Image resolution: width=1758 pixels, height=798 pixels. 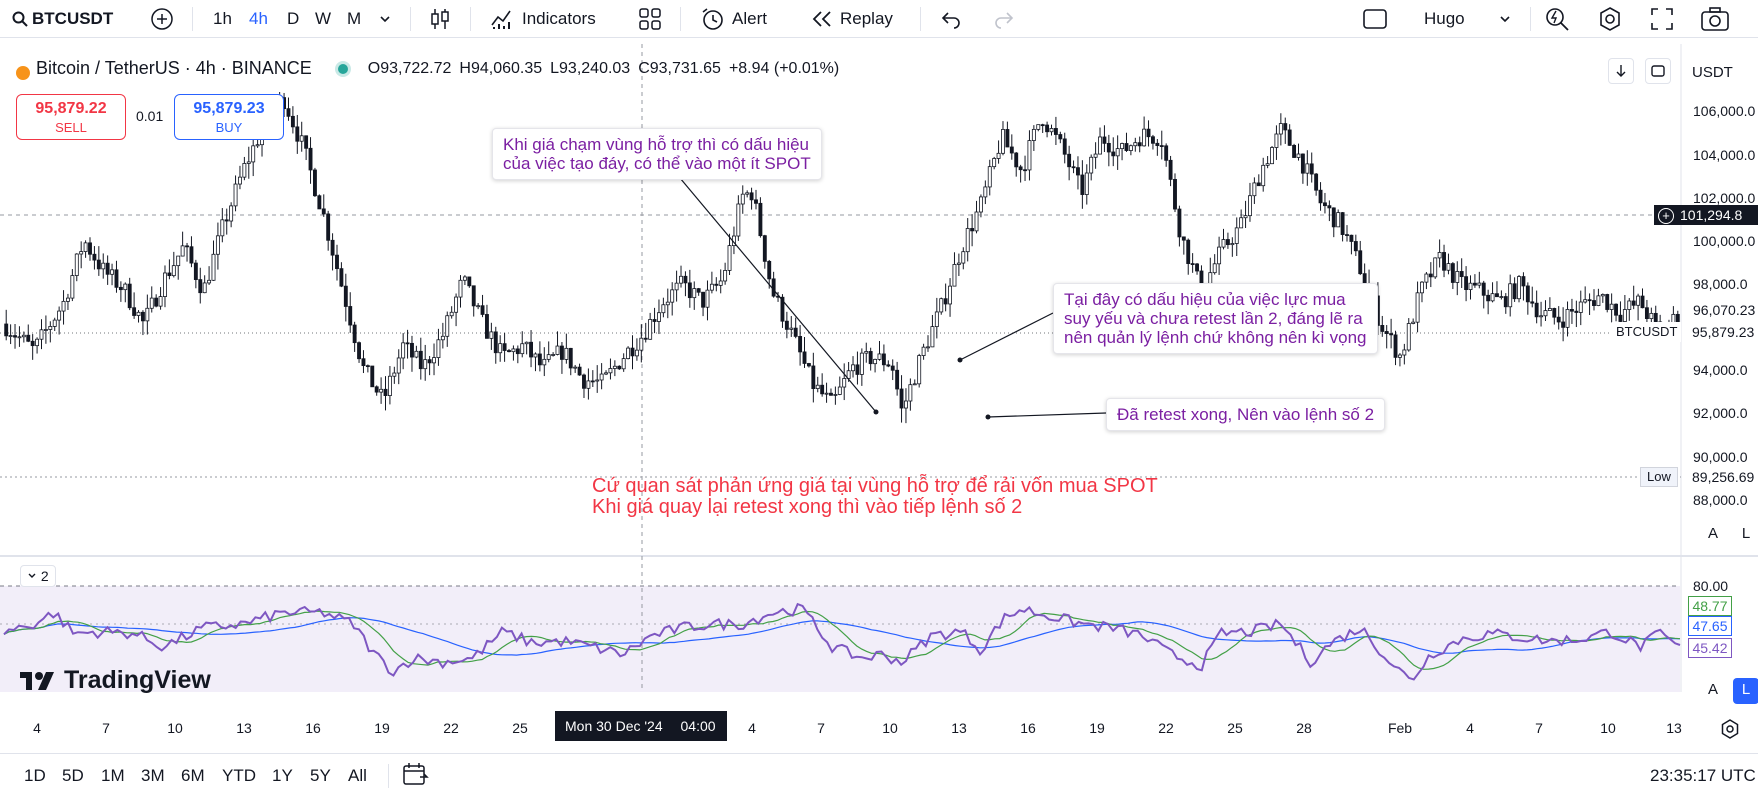 I want to click on auto-scale-button: A, so click(x=1713, y=535).